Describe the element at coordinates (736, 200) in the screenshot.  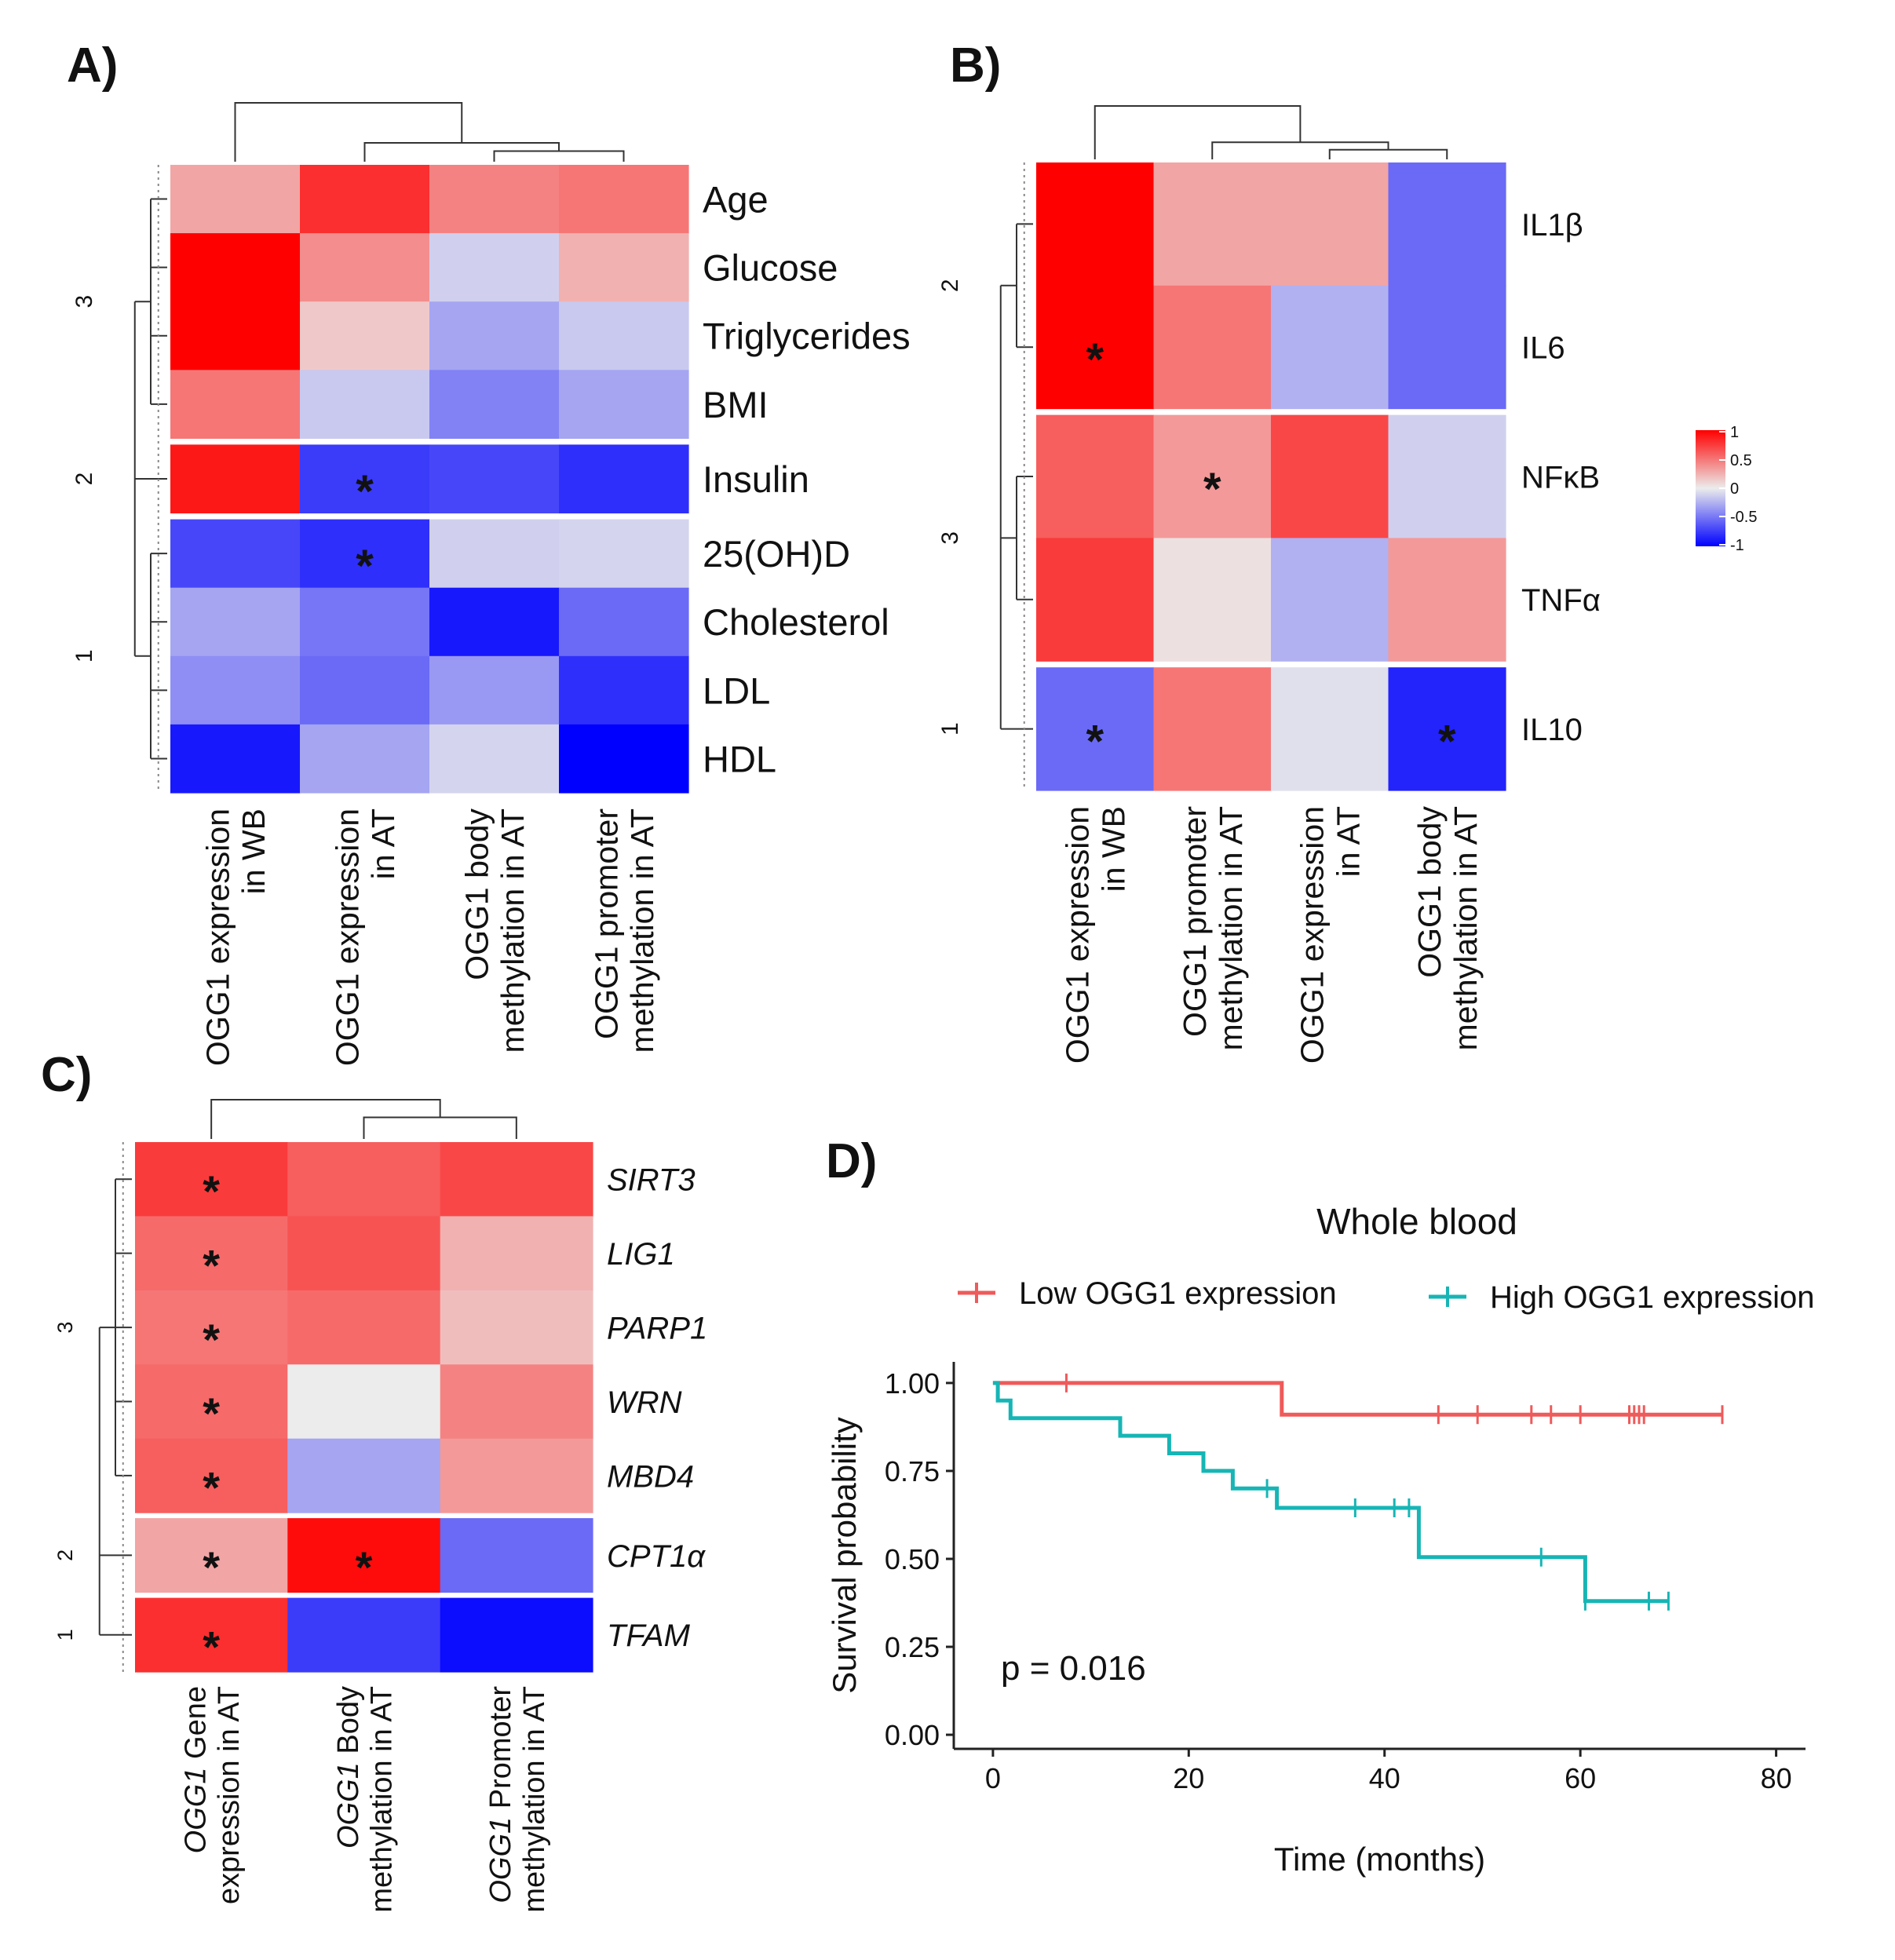
I see `row-label: Age` at that location.